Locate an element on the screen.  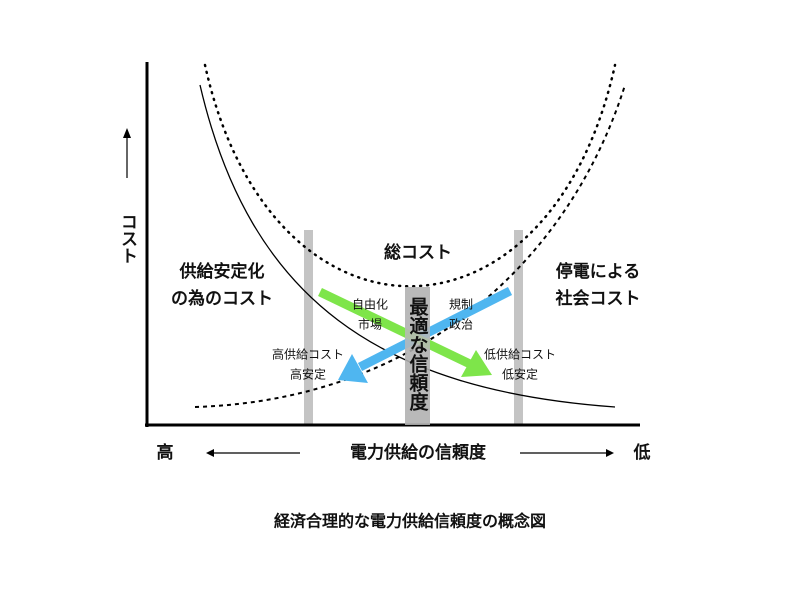
low-band is located at coordinates (518, 327).